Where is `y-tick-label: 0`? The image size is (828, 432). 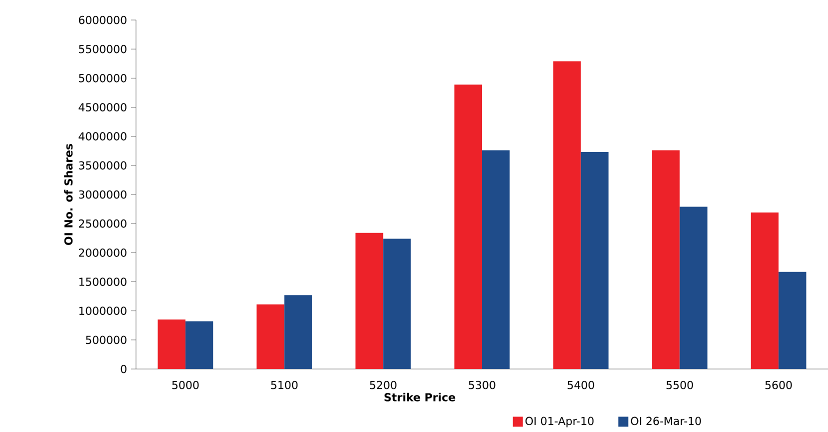
y-tick-label: 0 is located at coordinates (123, 369).